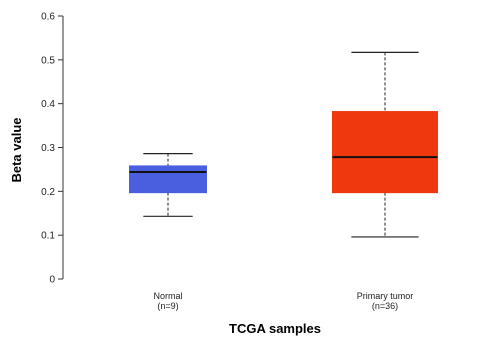 The image size is (487, 337). Describe the element at coordinates (48, 17) in the screenshot. I see `y-tick-label: 0.6` at that location.